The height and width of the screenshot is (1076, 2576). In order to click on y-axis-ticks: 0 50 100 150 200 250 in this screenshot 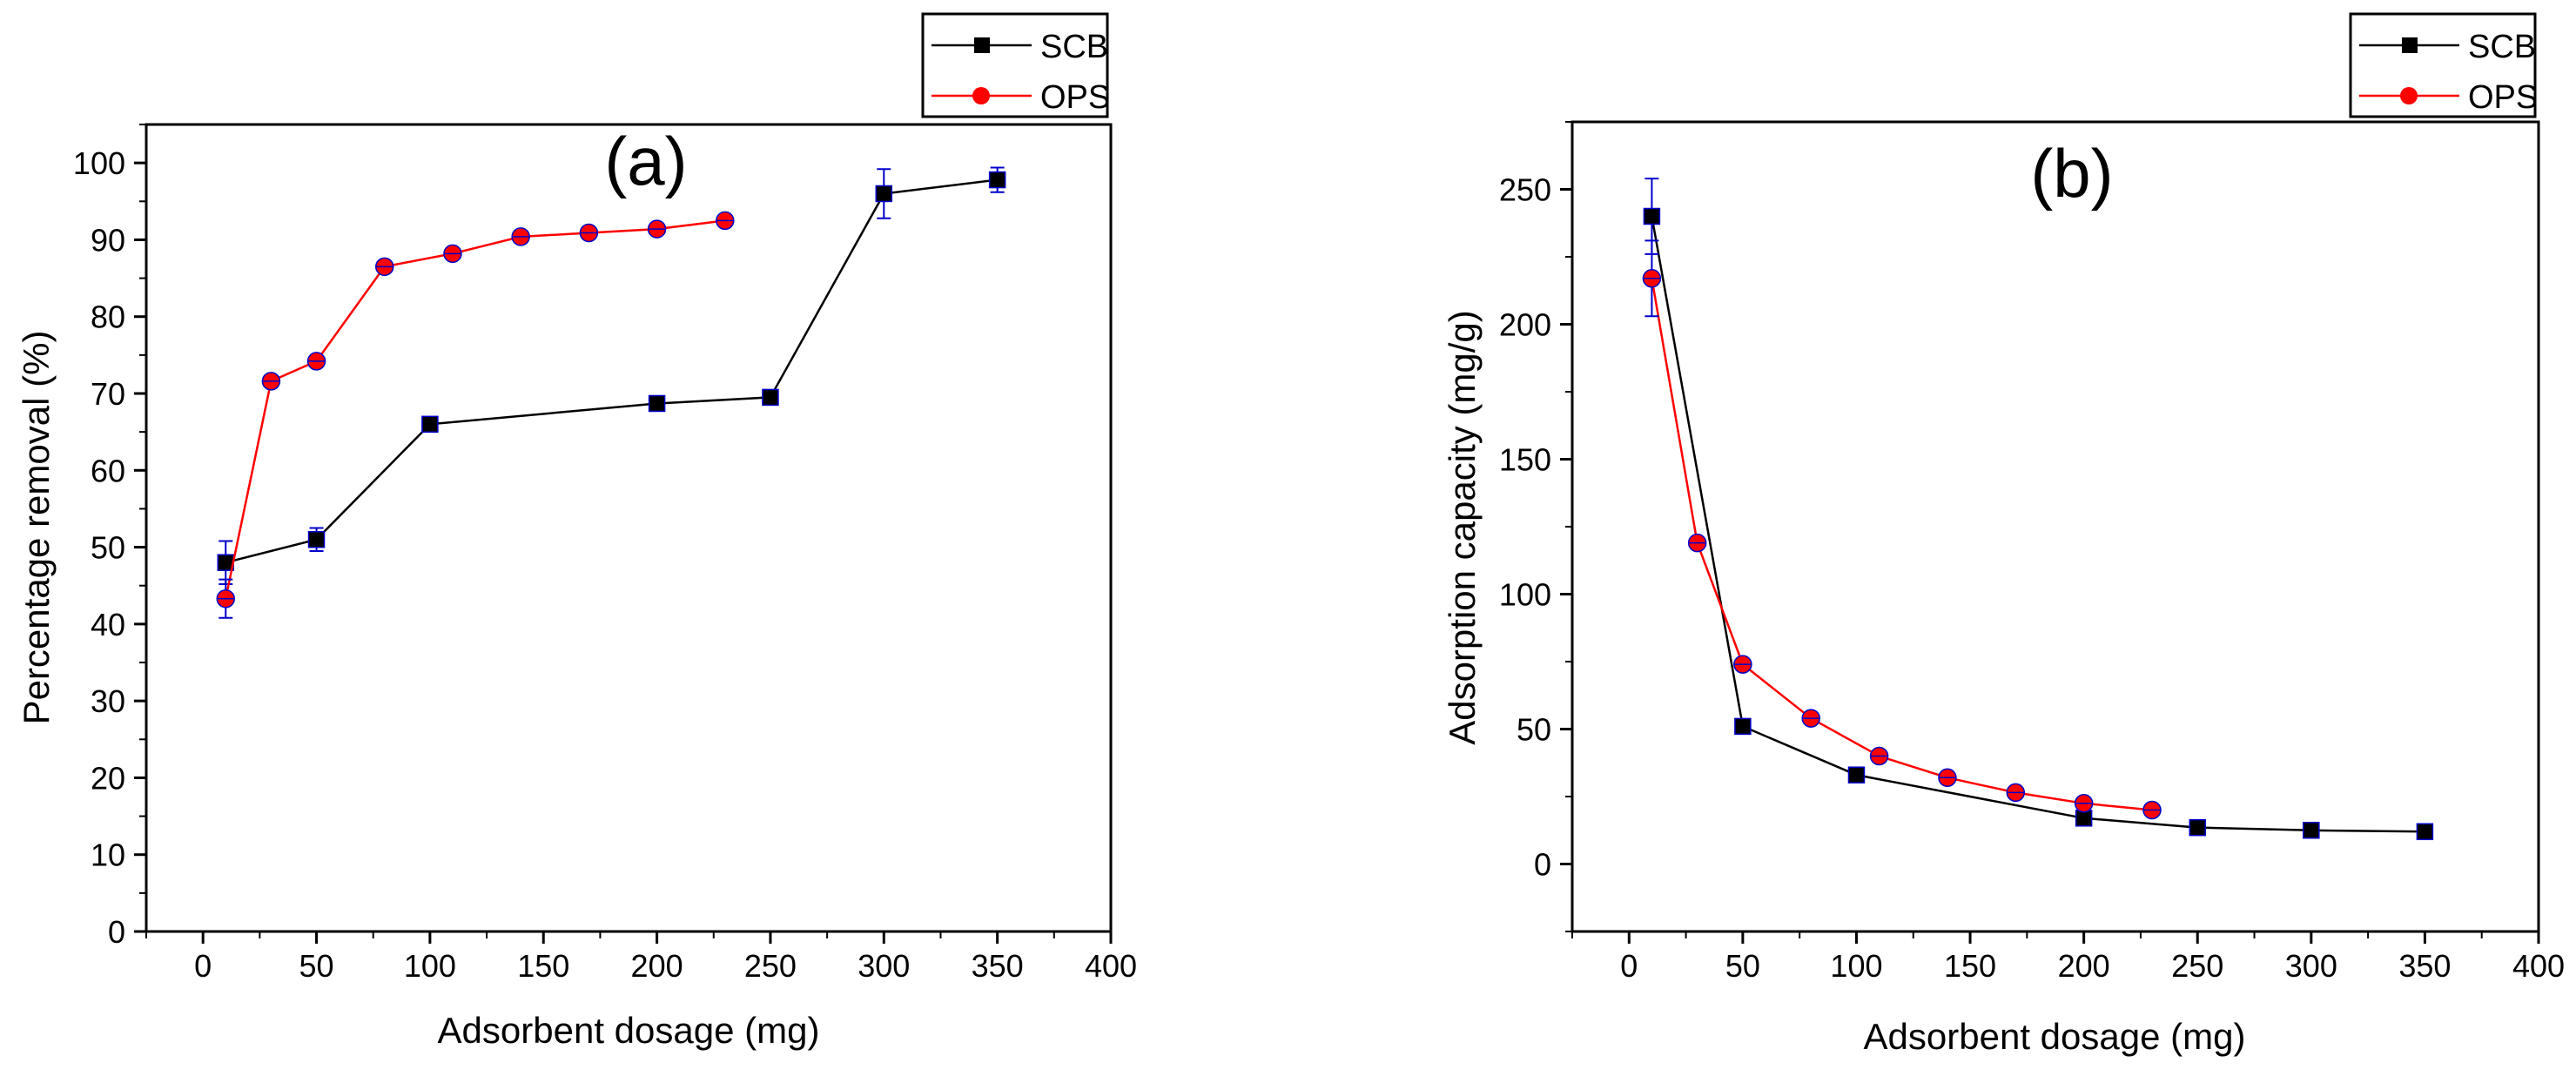, I will do `click(1535, 526)`.